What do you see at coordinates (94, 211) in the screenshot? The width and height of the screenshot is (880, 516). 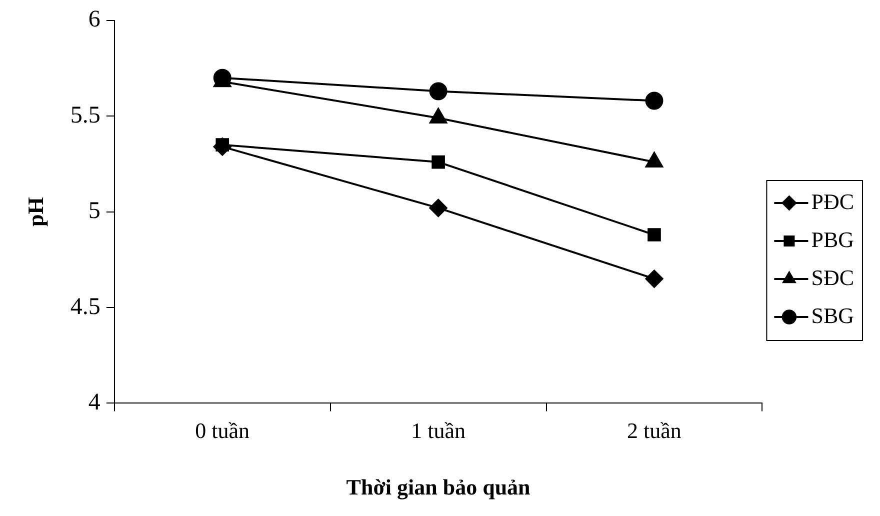 I see `y-tick-label: 5` at bounding box center [94, 211].